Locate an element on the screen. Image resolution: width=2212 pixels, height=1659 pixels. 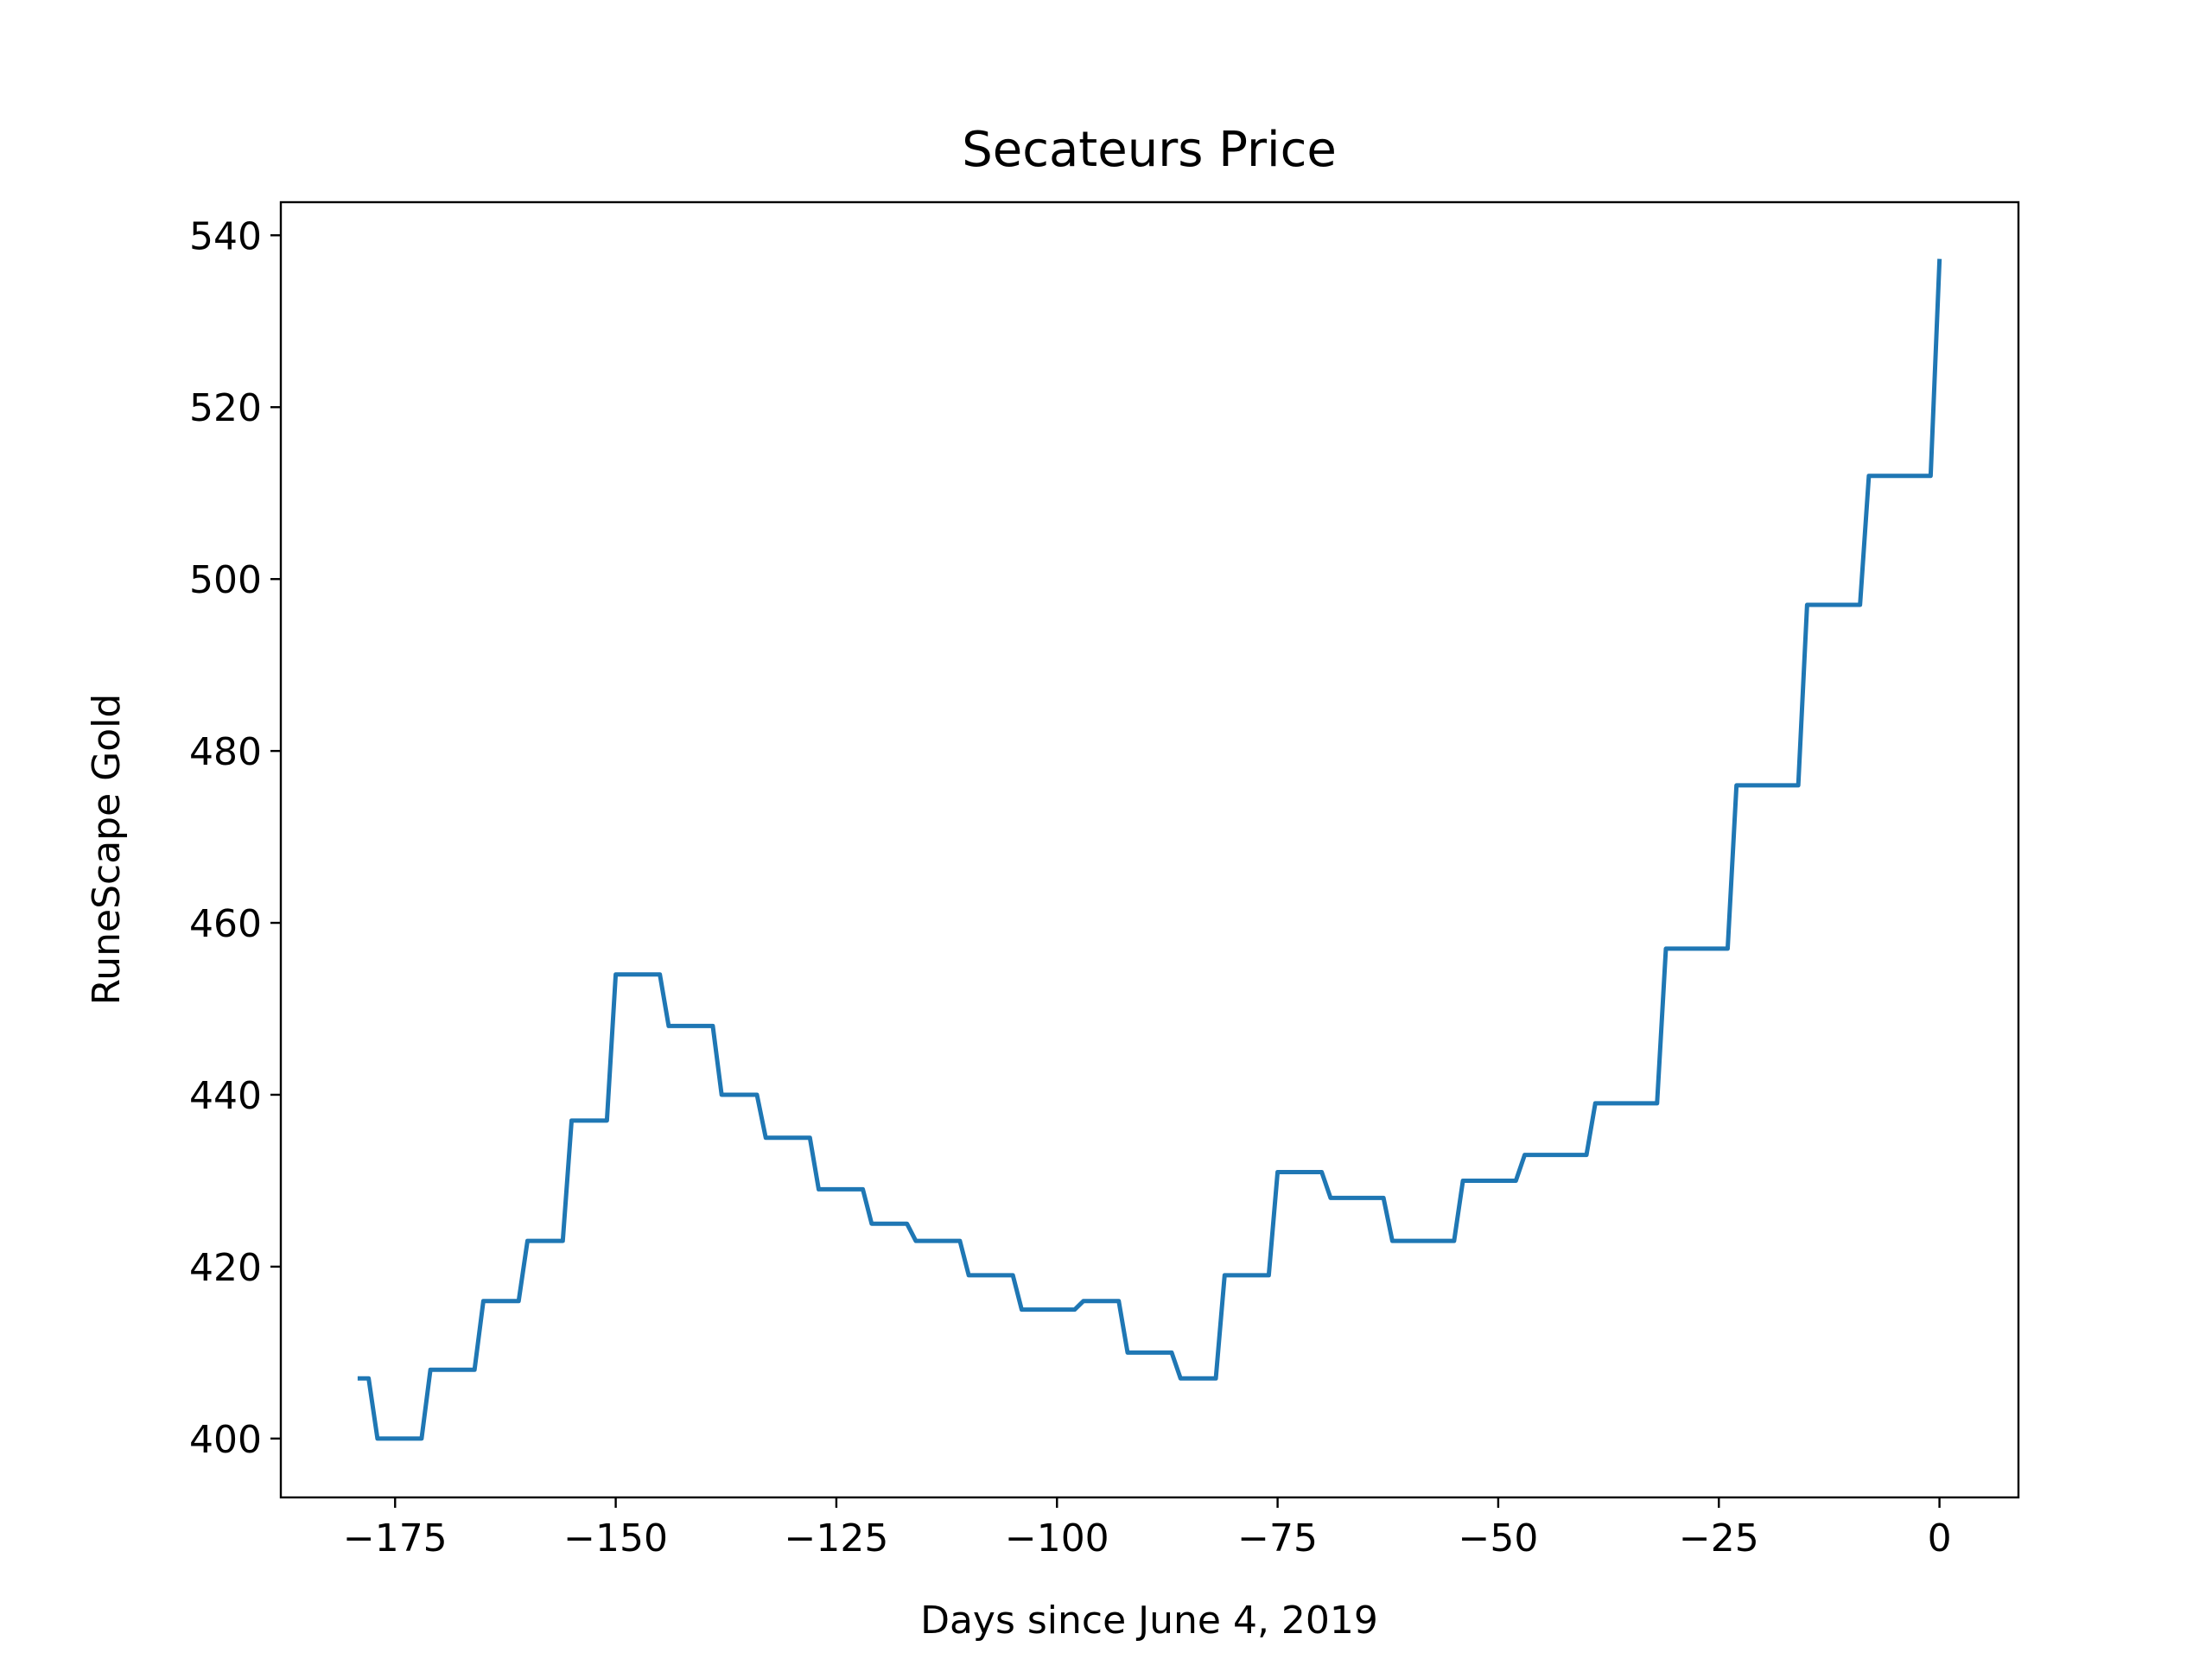
x-tick-label: −75 is located at coordinates (1277, 1538).